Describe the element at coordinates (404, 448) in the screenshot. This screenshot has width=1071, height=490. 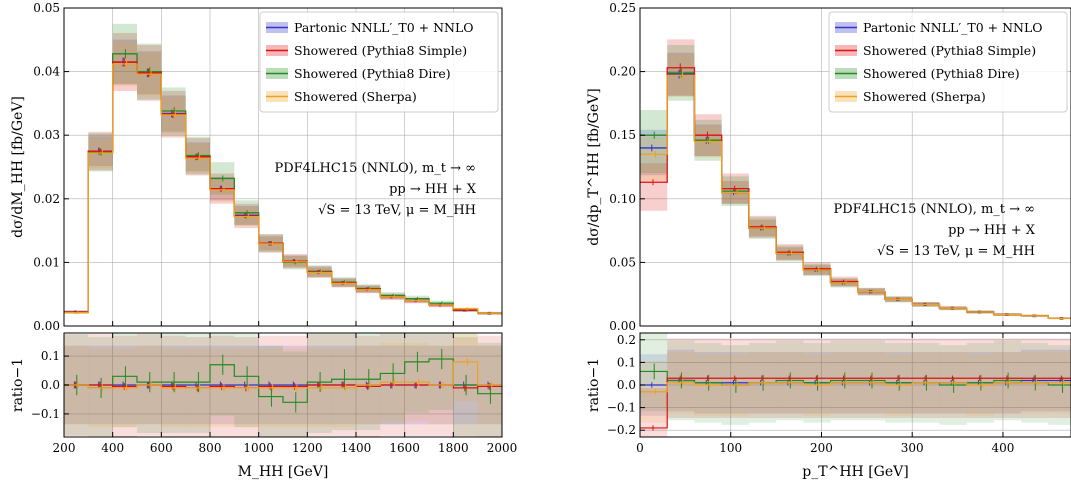
I see `x-tick-label: 1600` at that location.